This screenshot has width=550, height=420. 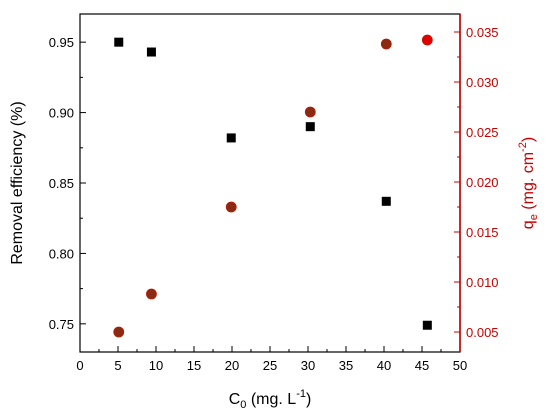 What do you see at coordinates (61, 42) in the screenshot?
I see `y-left-tick-label: 0.95` at bounding box center [61, 42].